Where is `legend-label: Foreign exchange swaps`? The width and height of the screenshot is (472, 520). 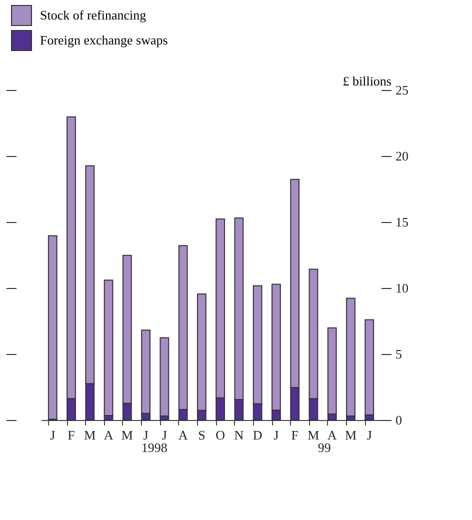 legend-label: Foreign exchange swaps is located at coordinates (104, 40).